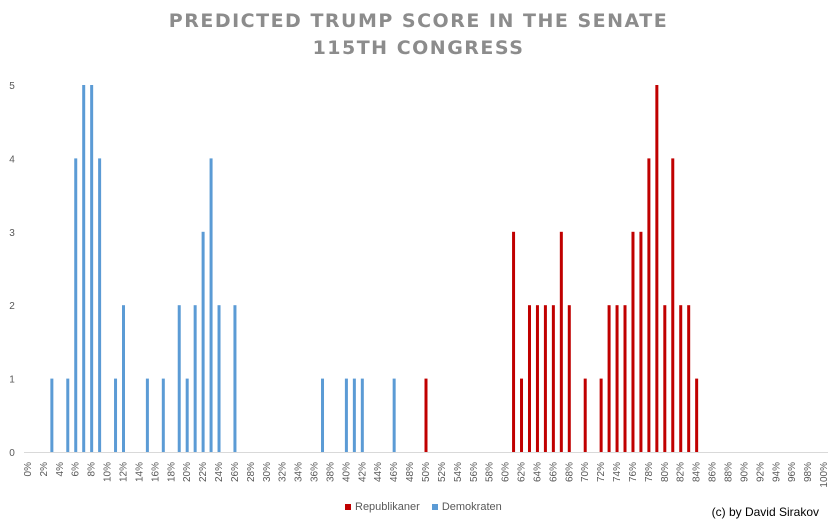 The image size is (837, 527). I want to click on x-tick-label: 58%, so click(490, 472).